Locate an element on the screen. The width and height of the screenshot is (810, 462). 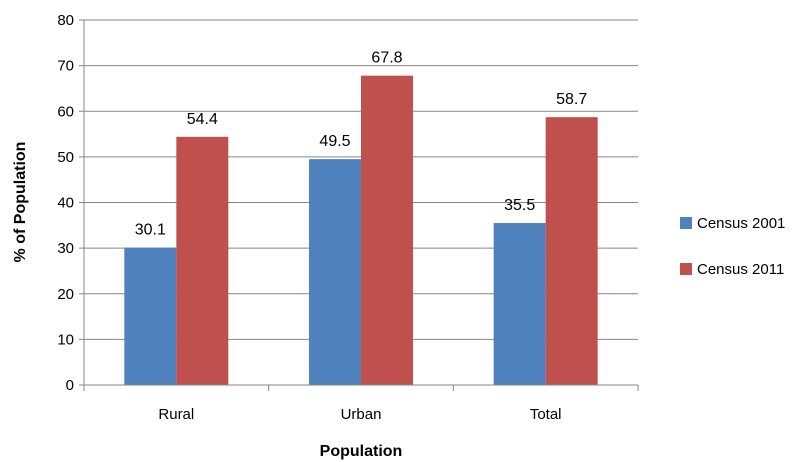
bar-census-2011-rural is located at coordinates (202, 260).